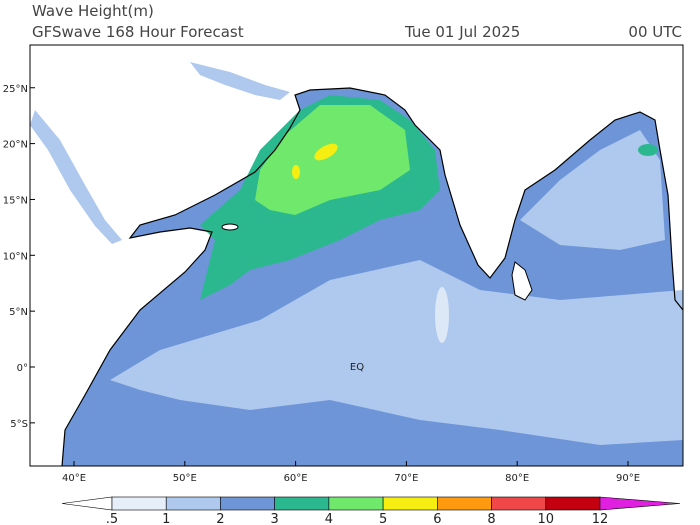 This screenshot has height=525, width=700. I want to click on lat-tick-label: 0°, so click(22, 368).